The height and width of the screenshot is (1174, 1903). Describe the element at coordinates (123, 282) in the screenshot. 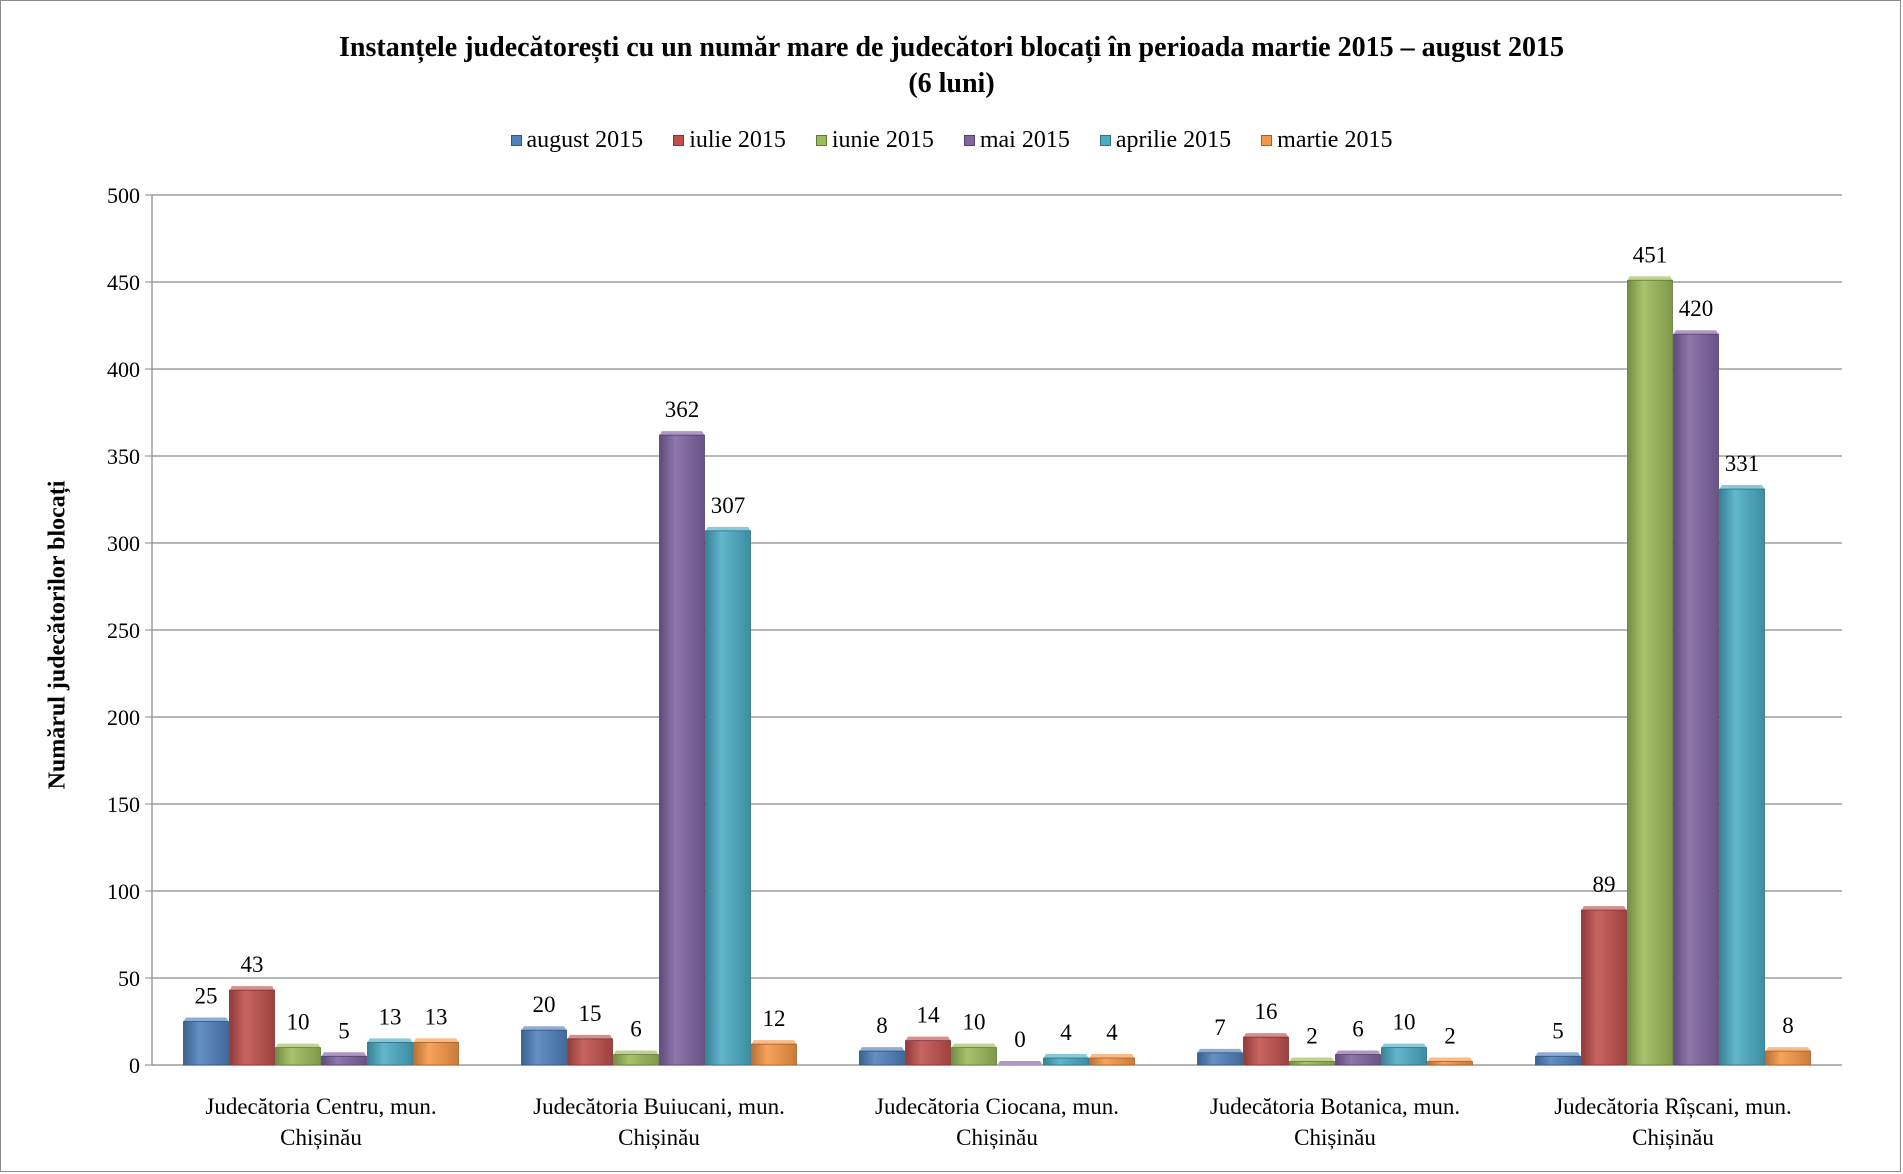

I see `y-tick-label: 450` at that location.